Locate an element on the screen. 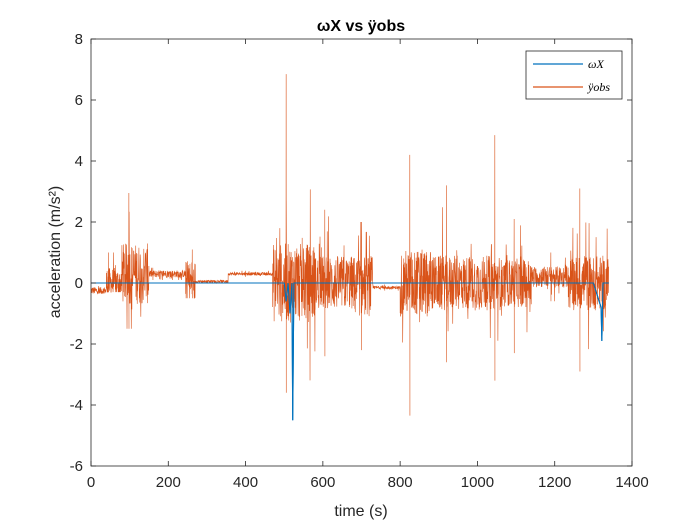 This screenshot has width=700, height=530. chart-title: ωX vs ÿobs is located at coordinates (361, 26).